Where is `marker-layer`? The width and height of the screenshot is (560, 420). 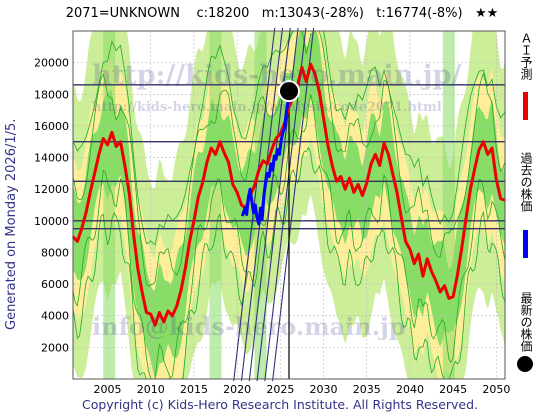 marker-layer is located at coordinates (289, 91).